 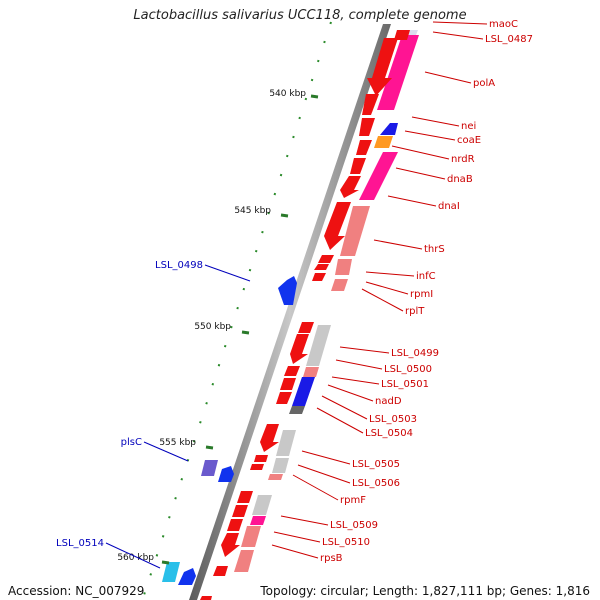 What do you see at coordinates (389, 433) in the screenshot?
I see `gene-label-LSL_0504: LSL_0504` at bounding box center [389, 433].